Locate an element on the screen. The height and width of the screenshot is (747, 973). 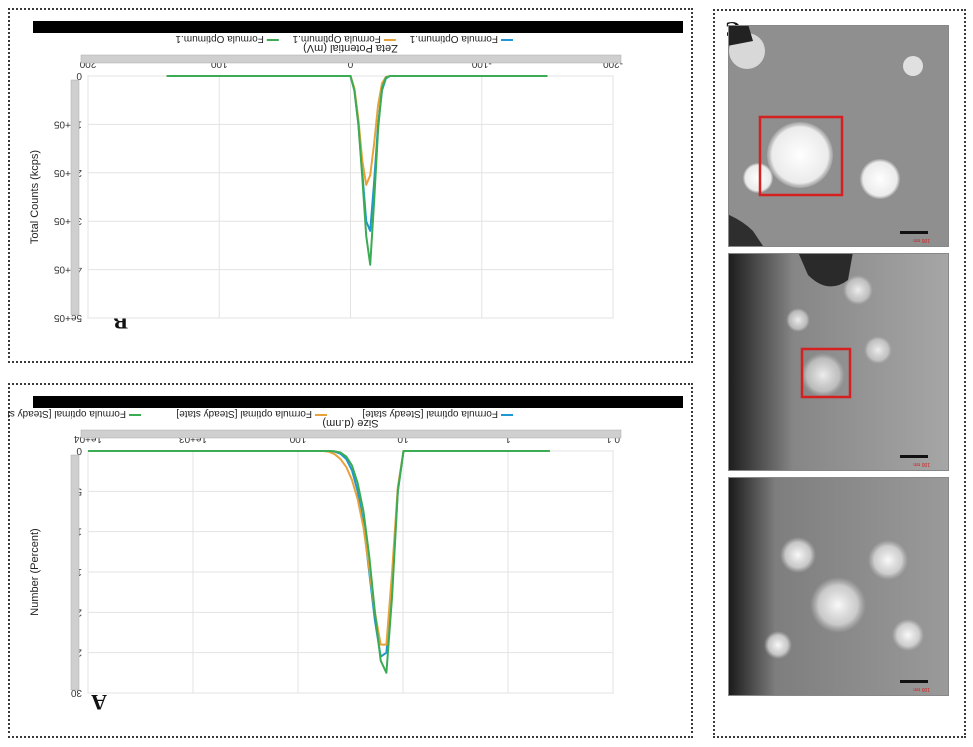
tem-image-1-svg is located at coordinates (838, 586).